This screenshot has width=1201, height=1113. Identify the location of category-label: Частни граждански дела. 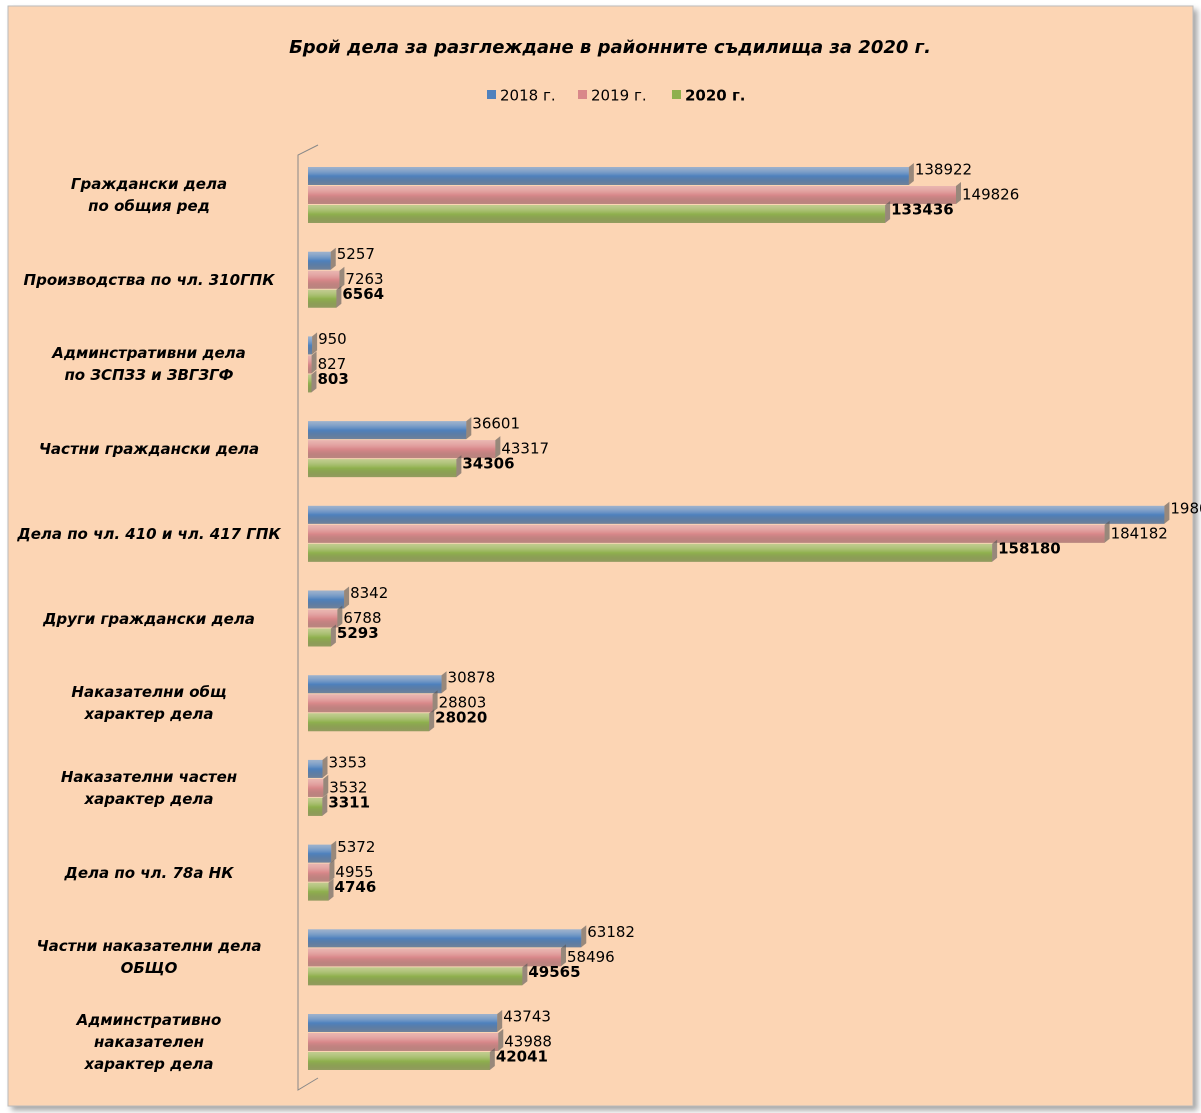
(149, 449).